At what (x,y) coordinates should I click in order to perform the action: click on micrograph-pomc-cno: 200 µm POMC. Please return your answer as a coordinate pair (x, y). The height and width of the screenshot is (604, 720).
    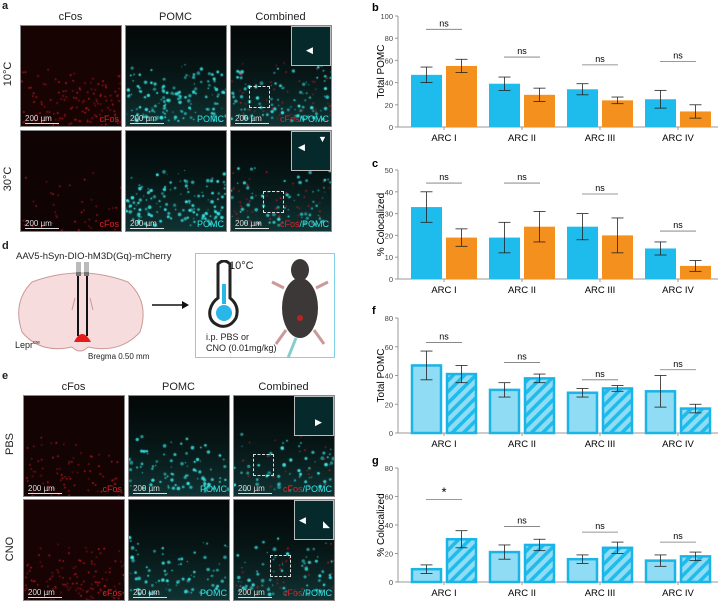
    Looking at the image, I should click on (179, 550).